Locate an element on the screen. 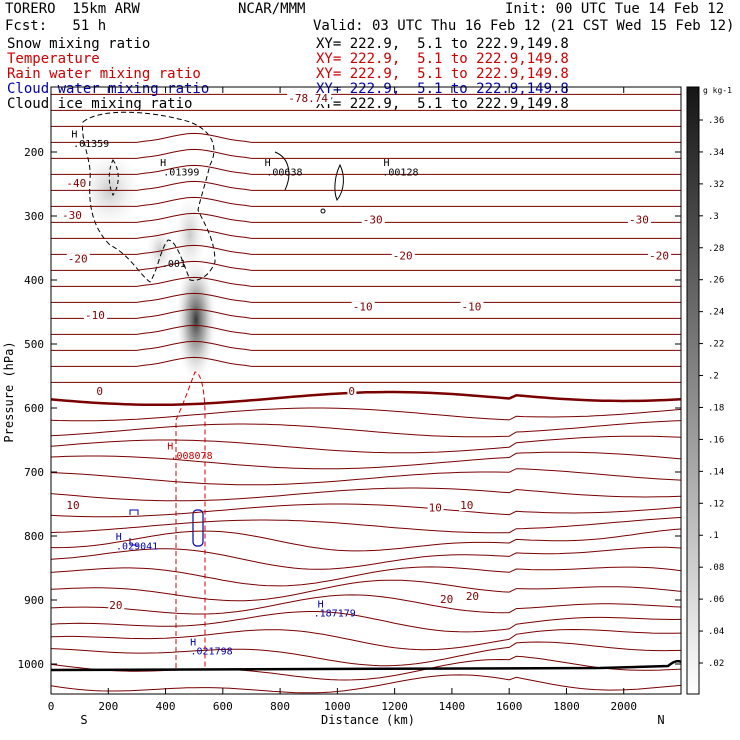 This screenshot has width=740, height=740. colorbar-tick-label: .26 is located at coordinates (716, 281).